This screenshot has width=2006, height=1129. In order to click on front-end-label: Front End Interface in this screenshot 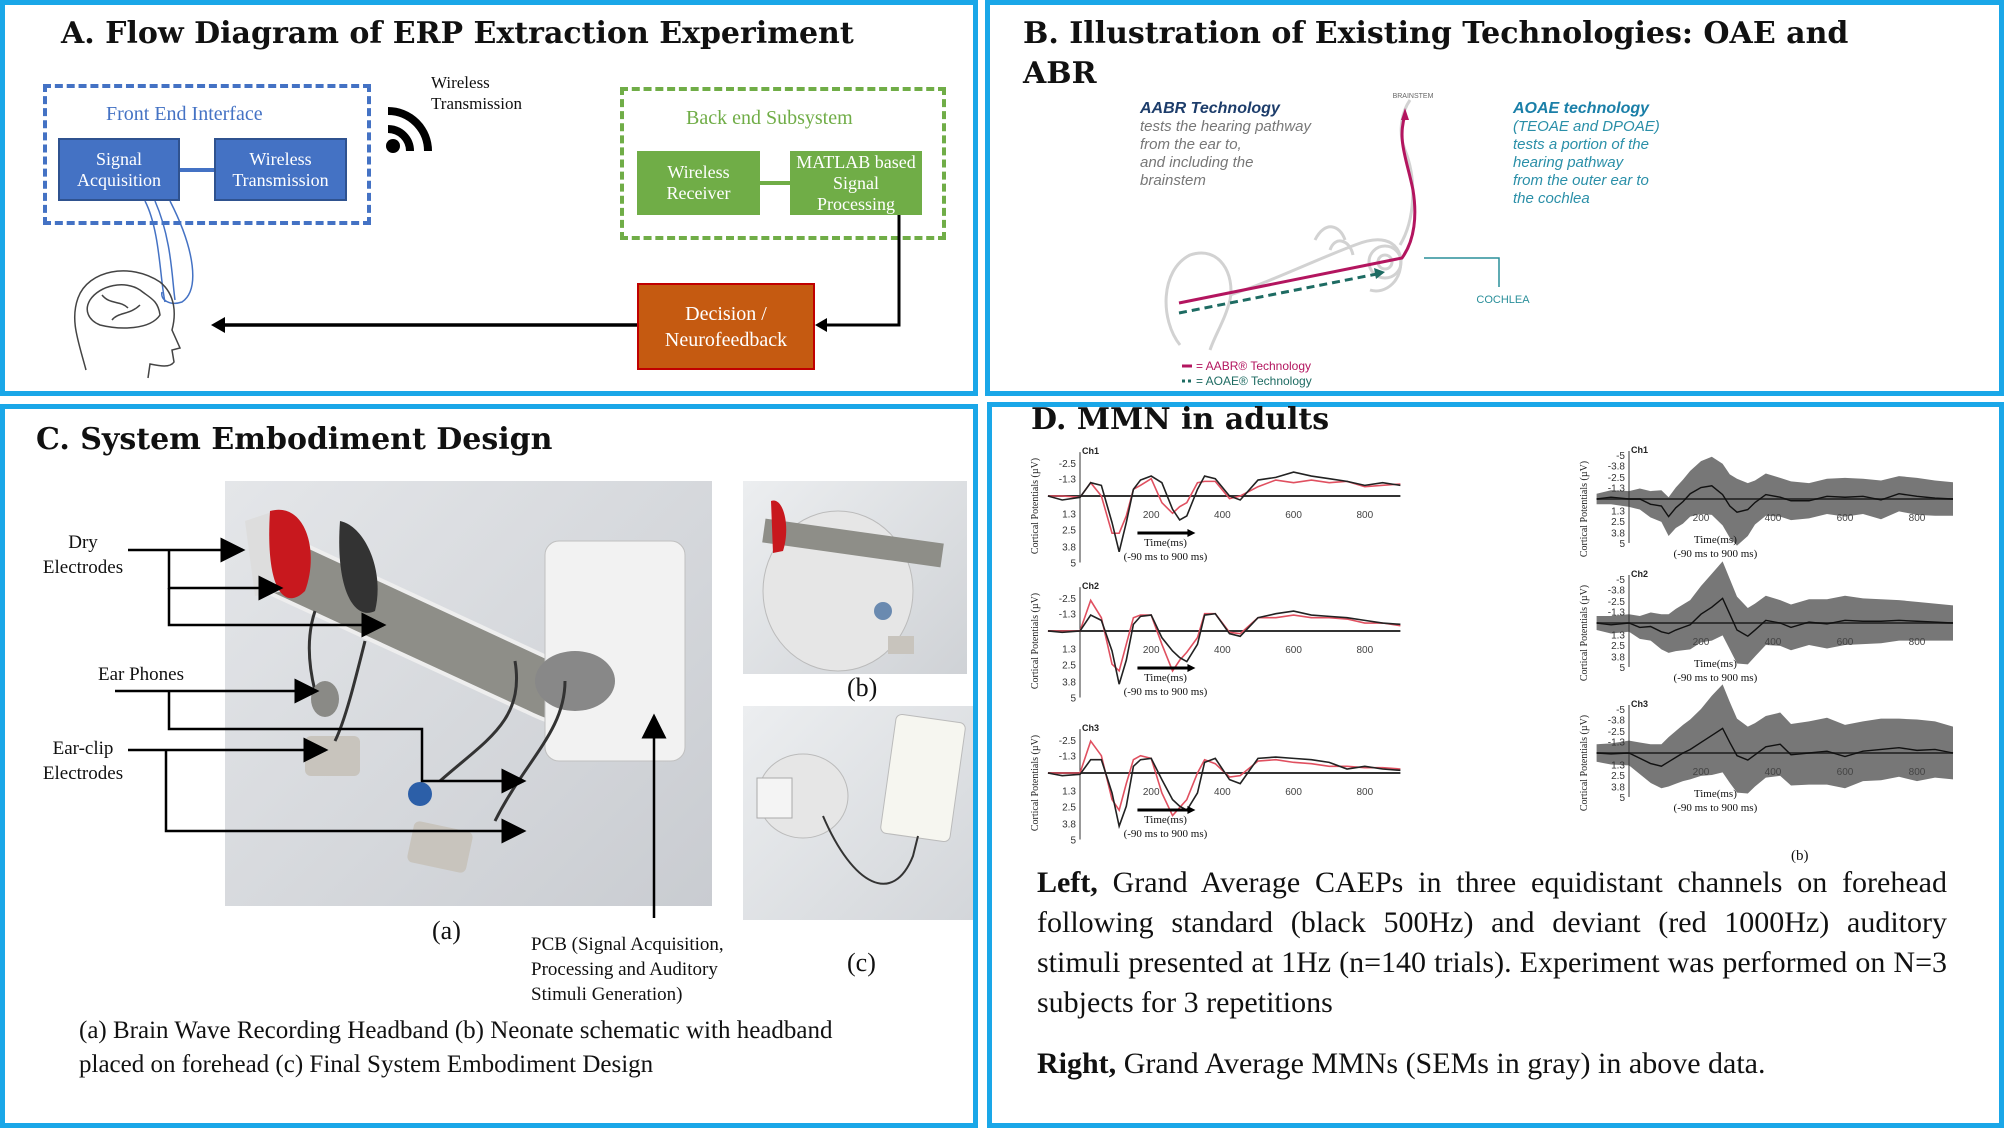, I will do `click(184, 114)`.